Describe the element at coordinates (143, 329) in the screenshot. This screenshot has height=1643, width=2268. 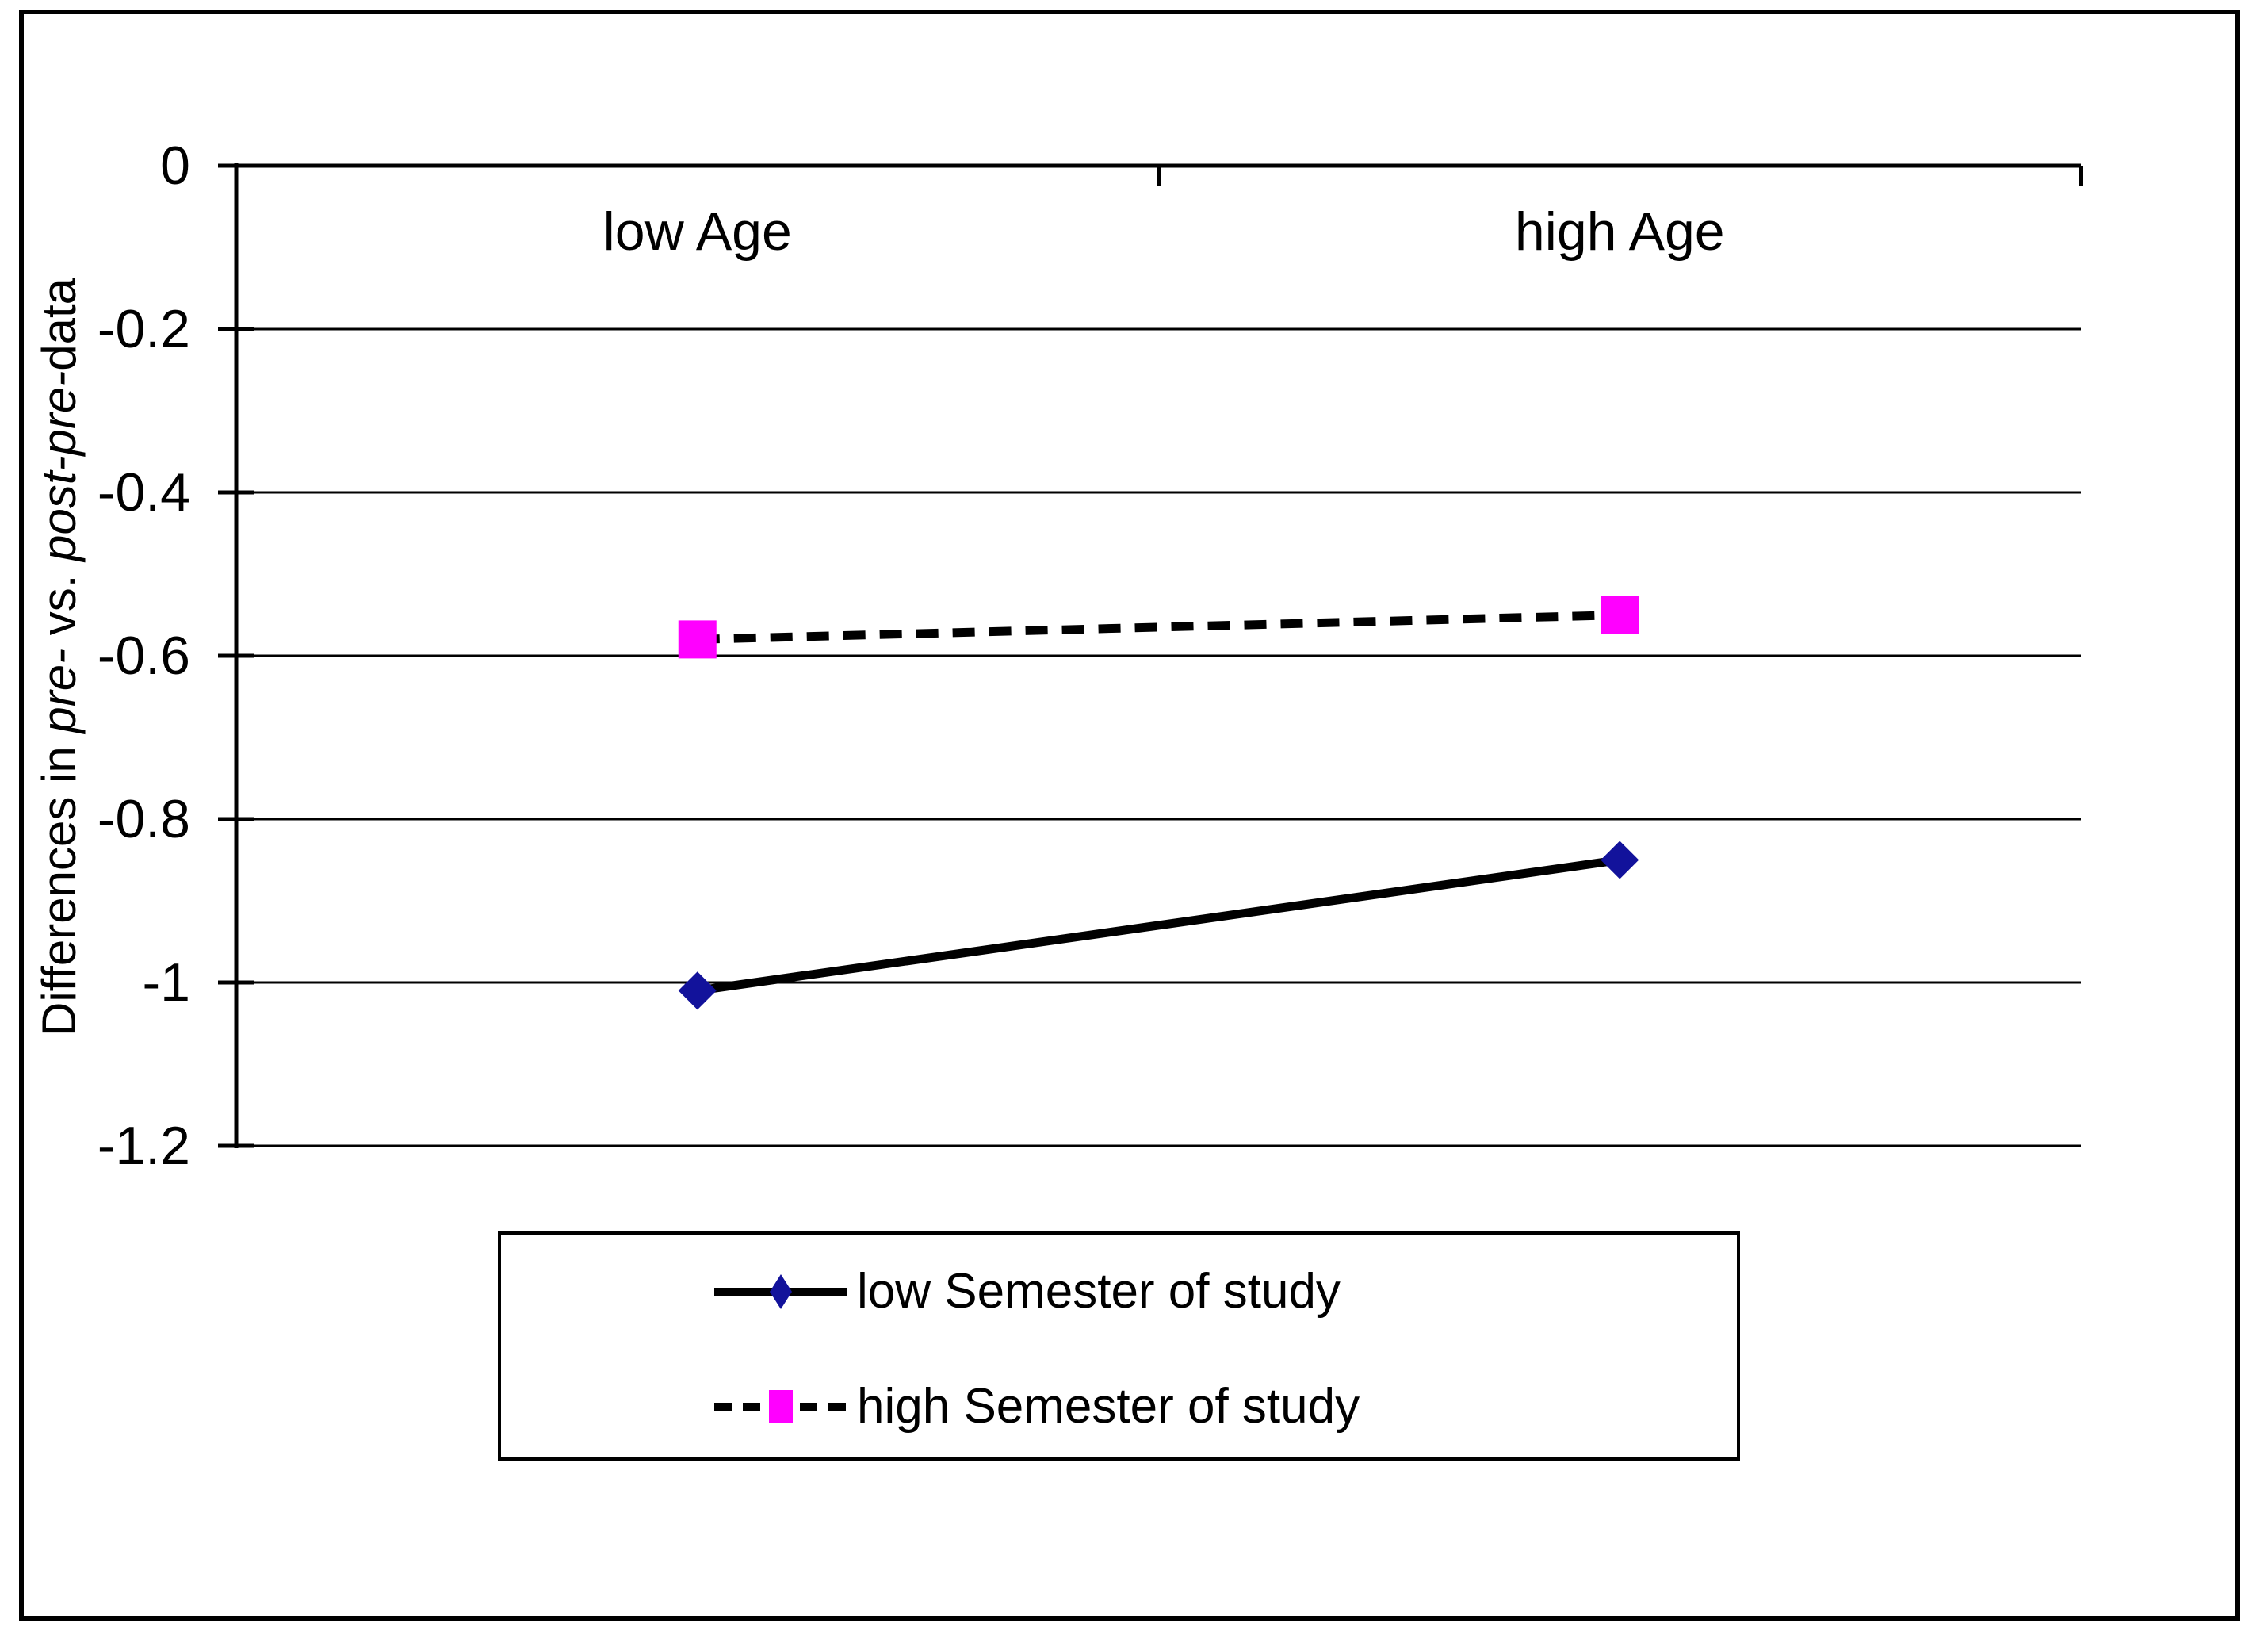
I see `y-tick-label: -0.2` at that location.